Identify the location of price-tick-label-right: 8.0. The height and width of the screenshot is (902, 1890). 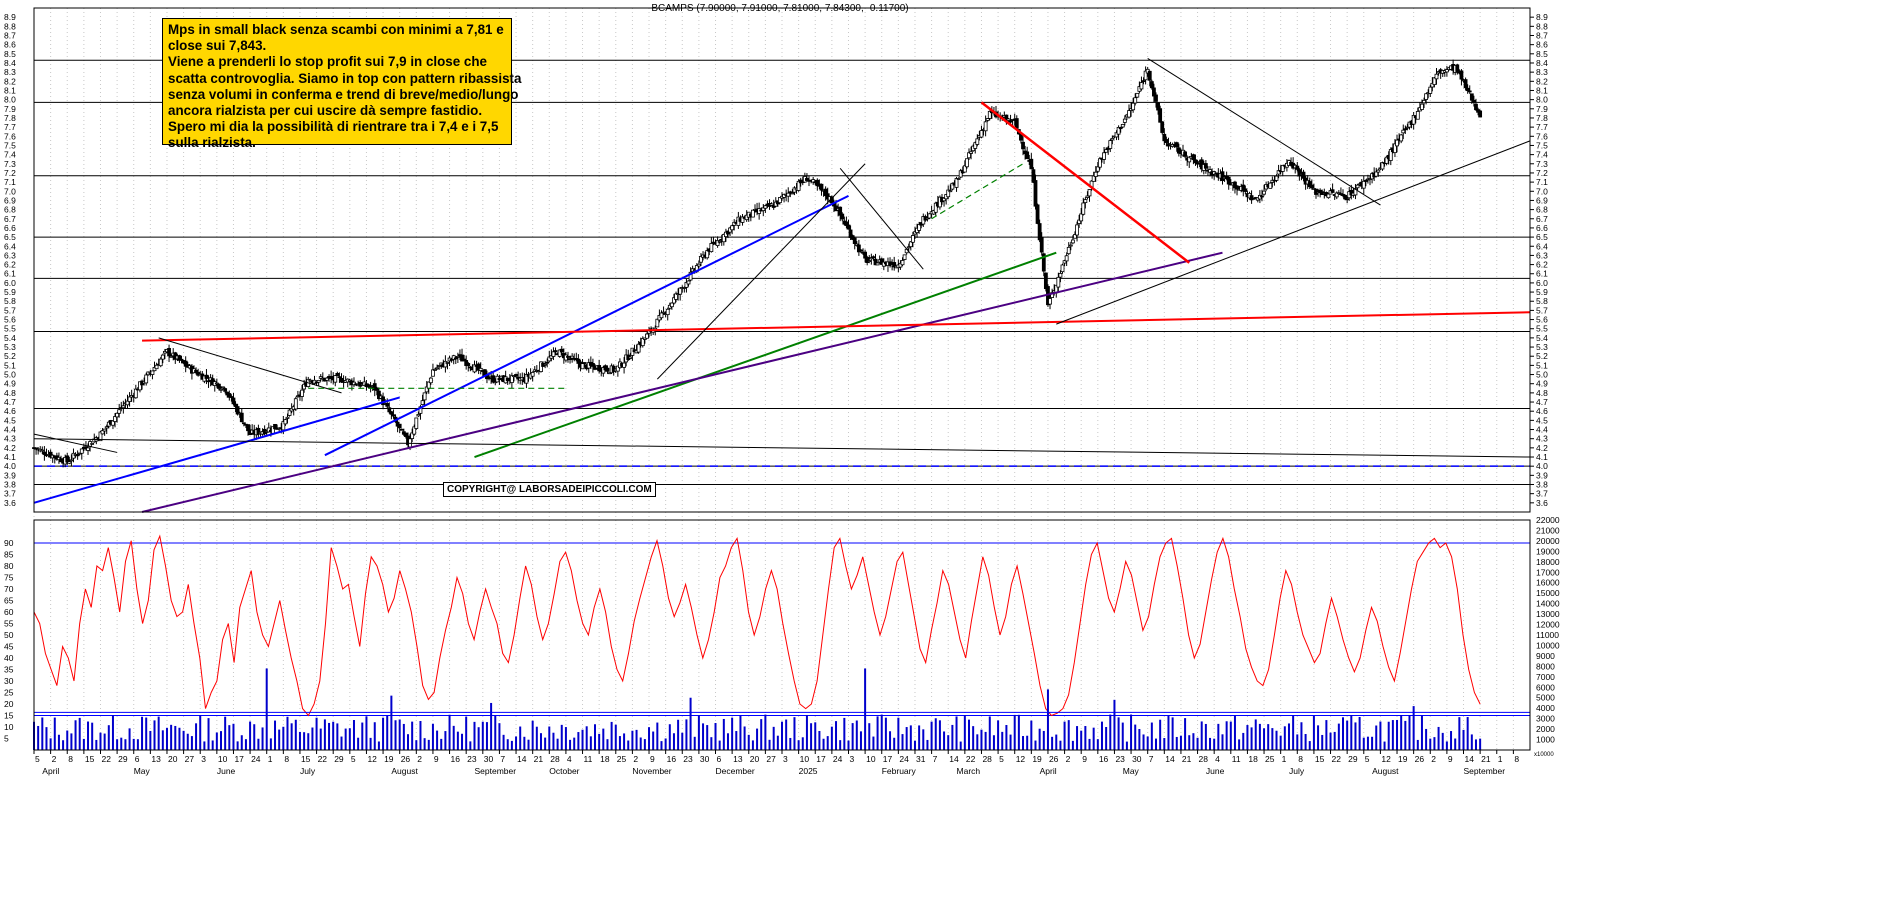
(1542, 100).